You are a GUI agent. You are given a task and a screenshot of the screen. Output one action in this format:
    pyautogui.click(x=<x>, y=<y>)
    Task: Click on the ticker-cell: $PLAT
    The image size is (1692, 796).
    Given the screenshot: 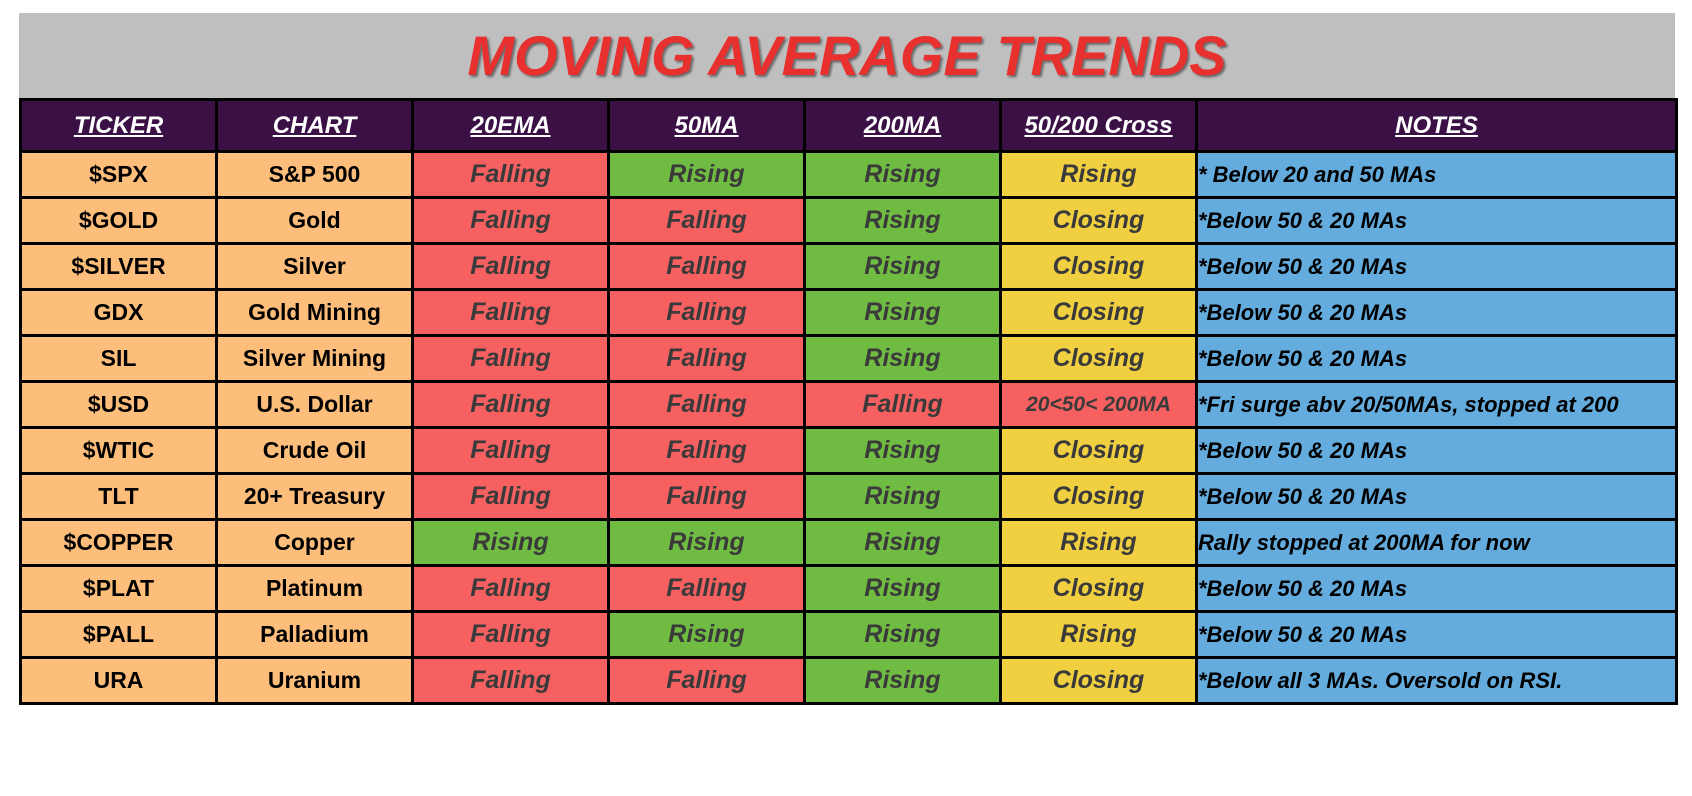 What is the action you would take?
    pyautogui.click(x=118, y=588)
    